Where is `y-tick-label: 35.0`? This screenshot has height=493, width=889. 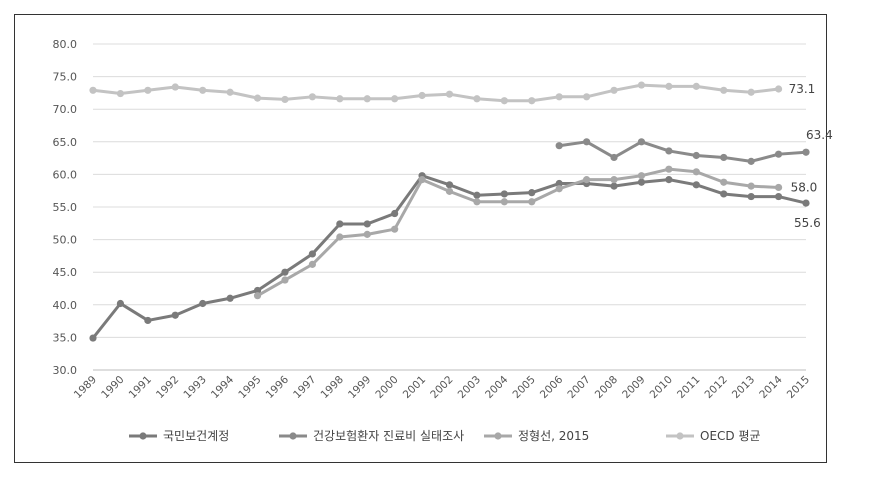
y-tick-label: 35.0 is located at coordinates (65, 337).